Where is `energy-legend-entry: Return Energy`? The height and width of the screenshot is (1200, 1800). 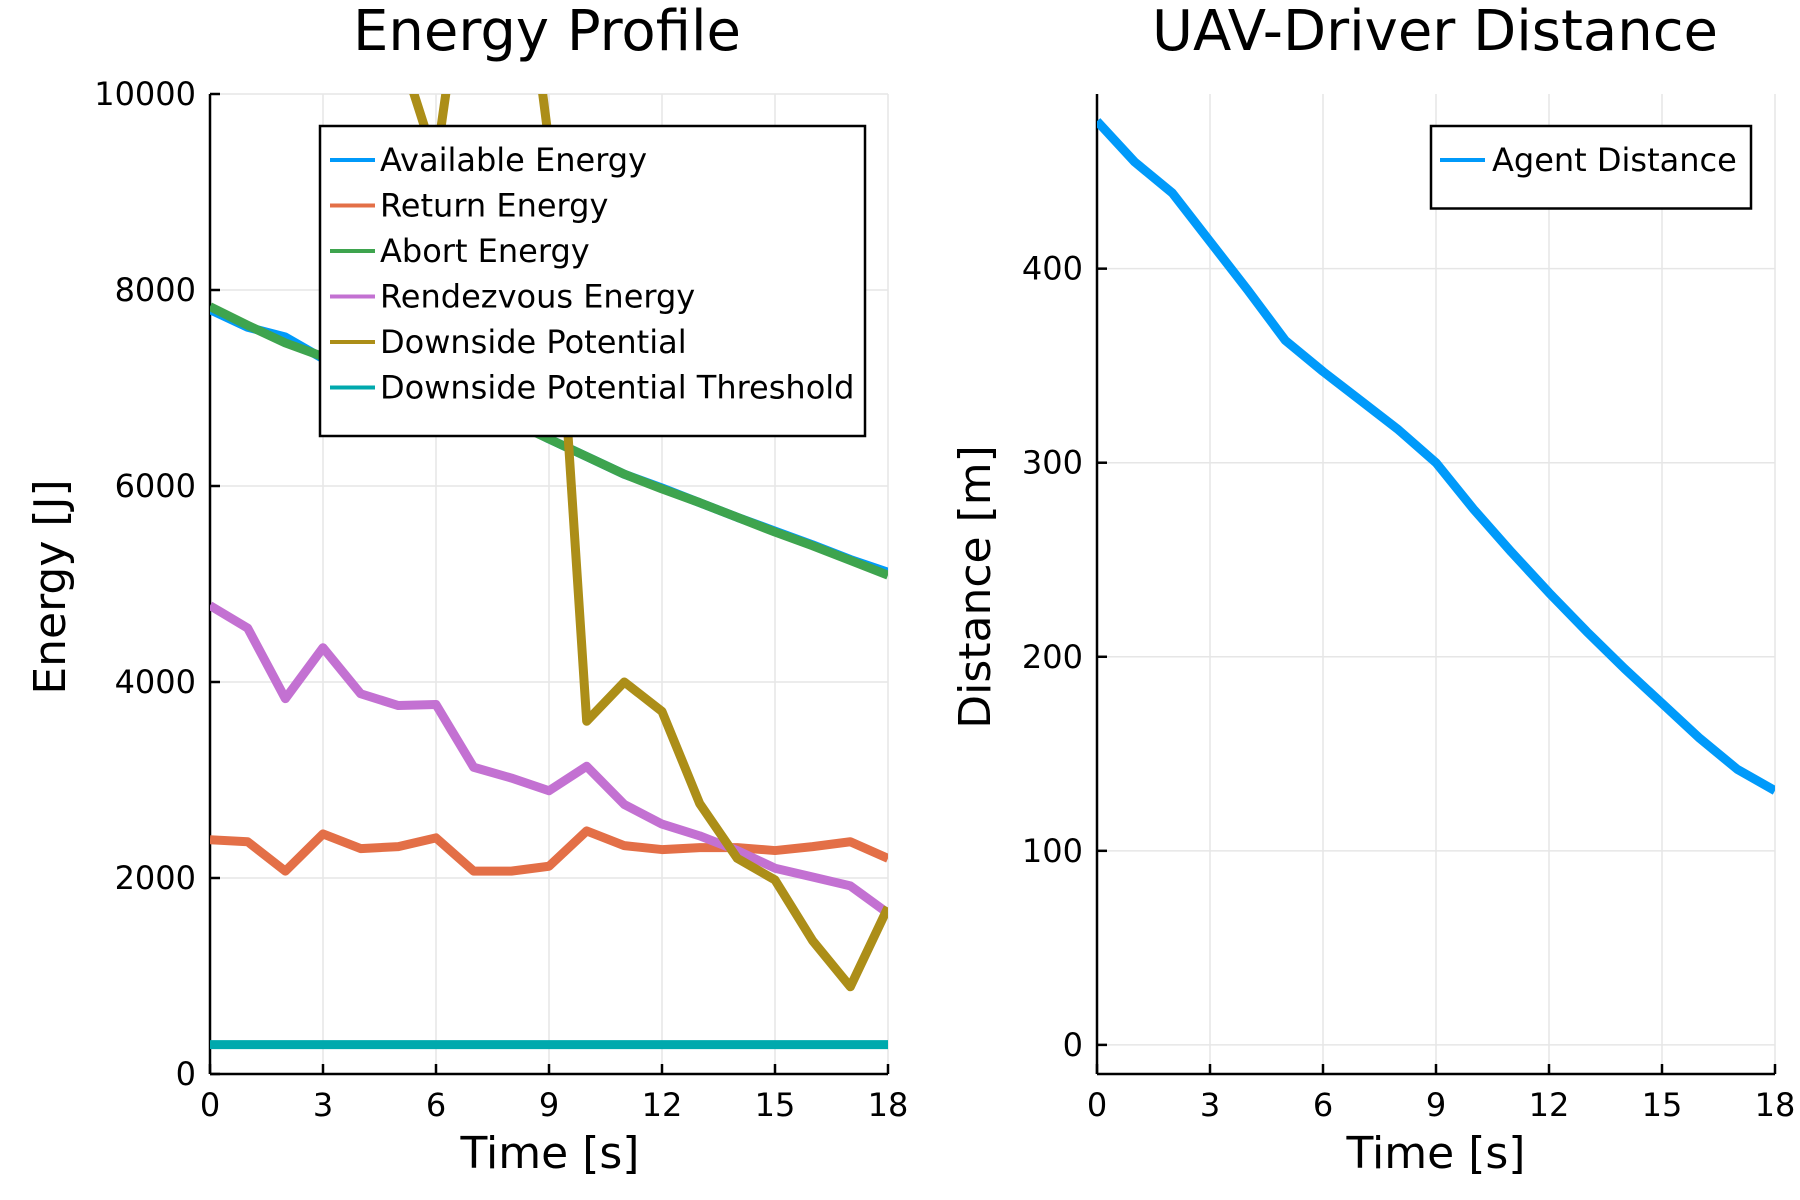
energy-legend-entry: Return Energy is located at coordinates (494, 206).